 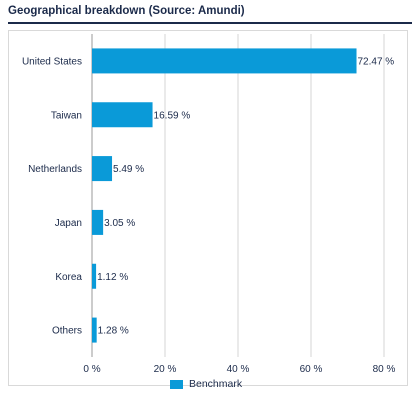 What do you see at coordinates (66, 115) in the screenshot?
I see `category-label: Taiwan` at bounding box center [66, 115].